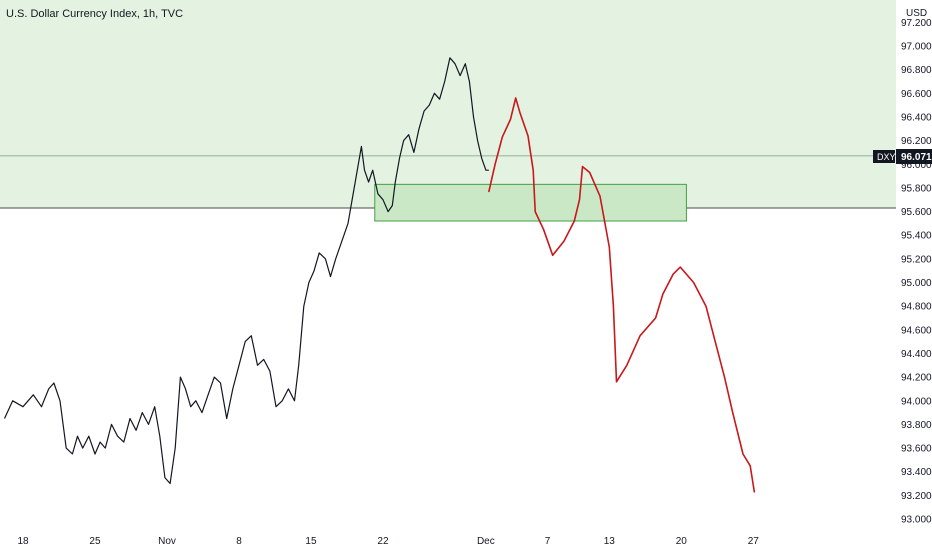  What do you see at coordinates (530, 202) in the screenshot?
I see `demand-box` at bounding box center [530, 202].